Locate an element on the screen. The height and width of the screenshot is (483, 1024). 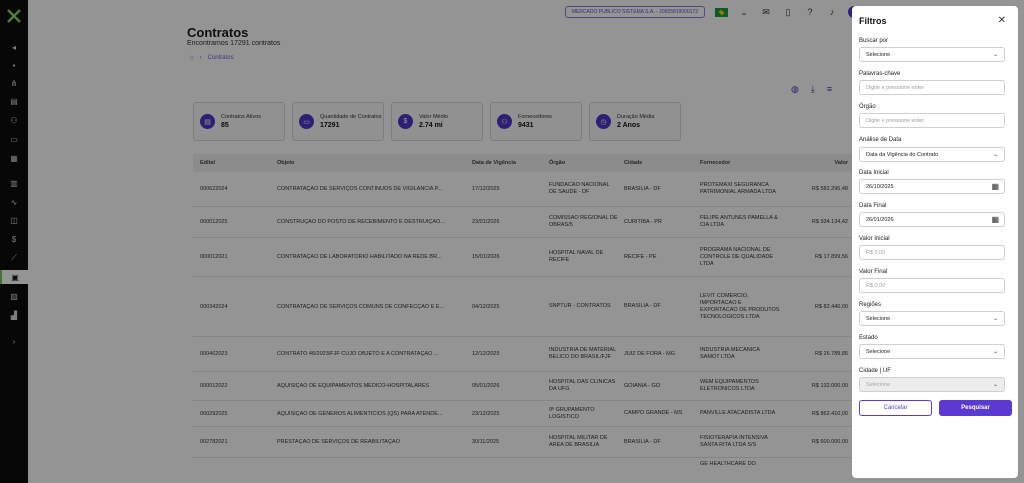
palavras-chave-input: Digite e pressione enter is located at coordinates (932, 87).